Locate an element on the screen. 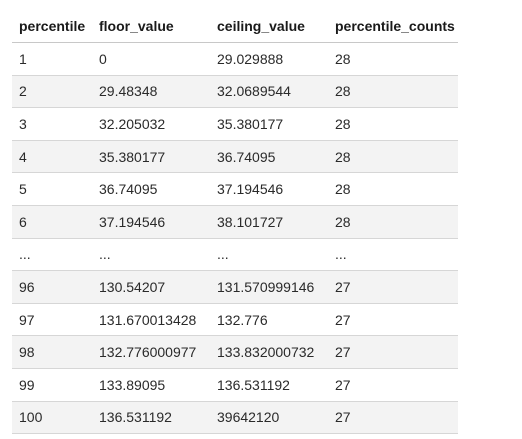 The height and width of the screenshot is (439, 522). table-row: 100 136.531192 39642120 27 is located at coordinates (235, 418).